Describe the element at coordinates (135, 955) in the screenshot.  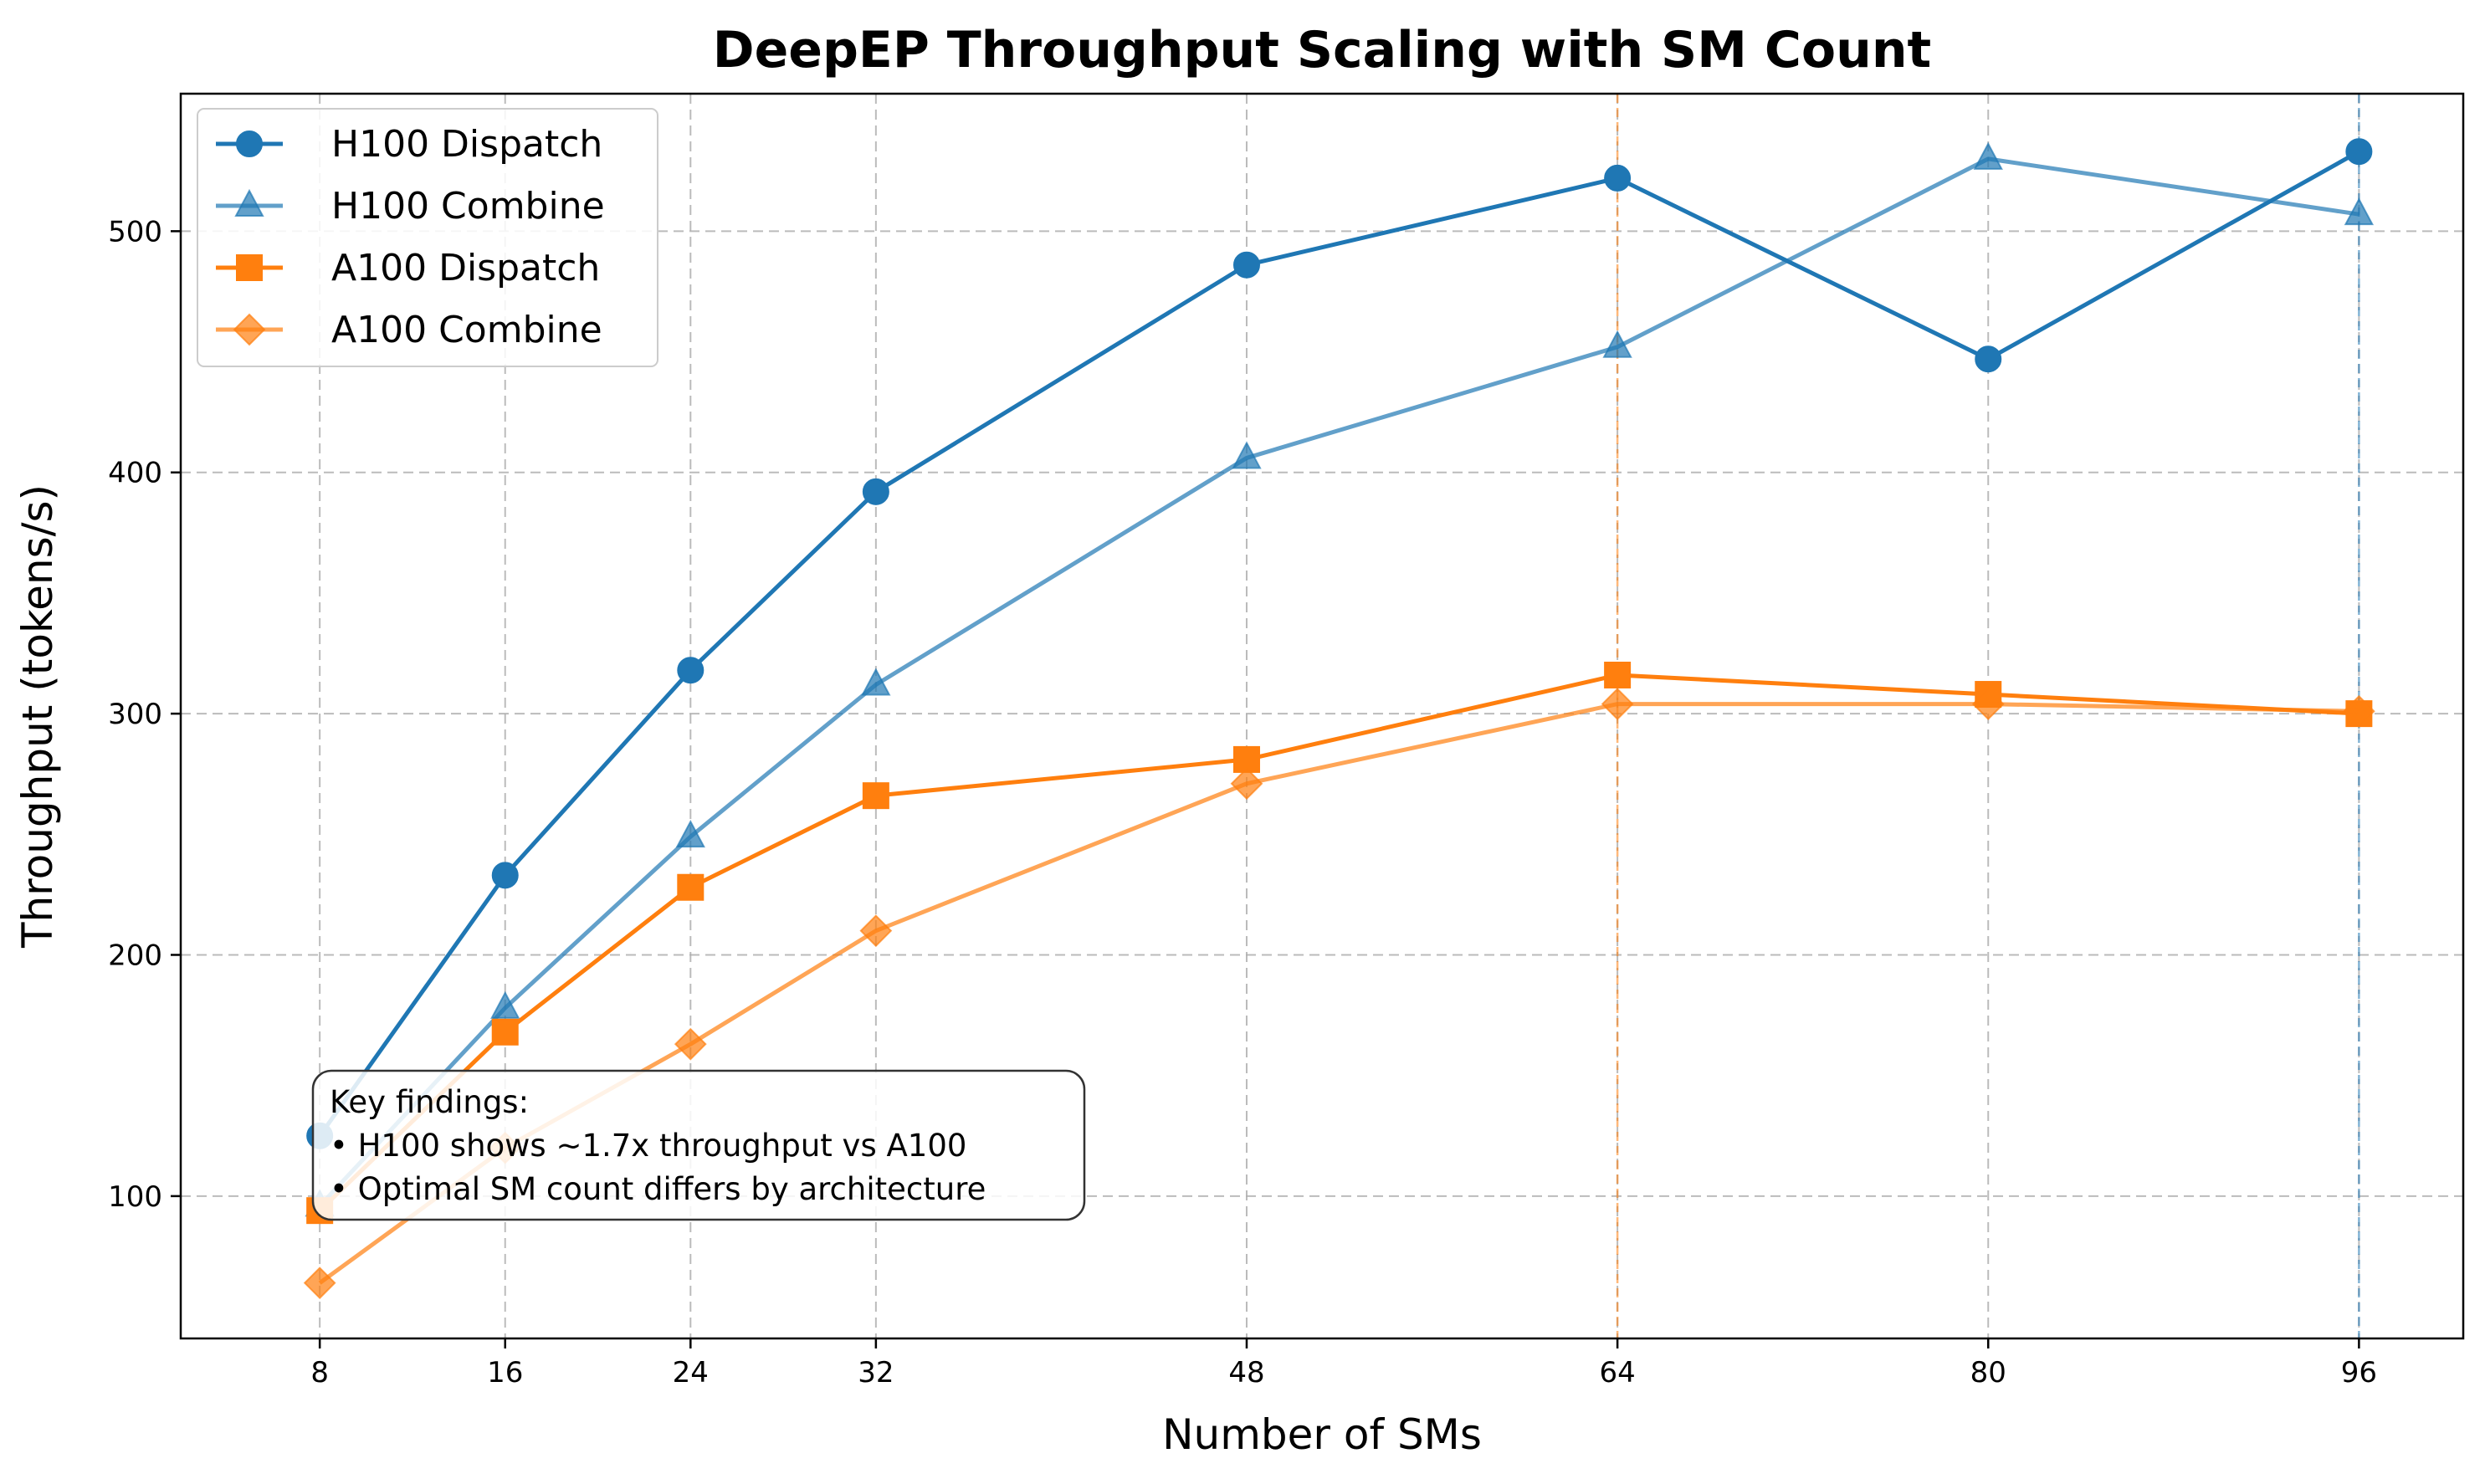
I see `y-tick-label: 200` at that location.